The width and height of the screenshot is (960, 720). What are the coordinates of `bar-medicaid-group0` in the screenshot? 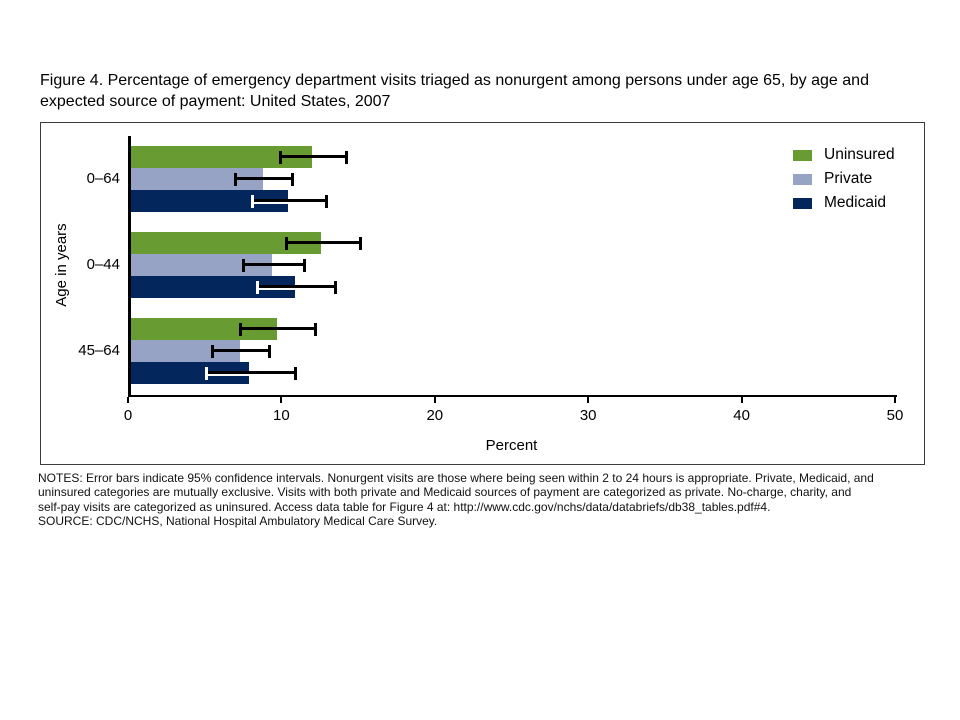 It's located at (208, 201).